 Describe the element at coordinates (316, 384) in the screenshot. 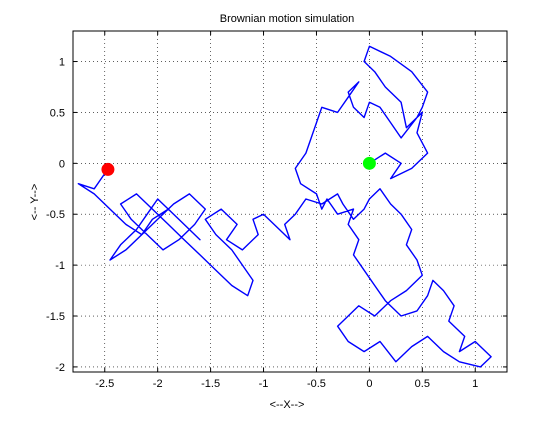

I see `x-tick-label: -0.5` at that location.